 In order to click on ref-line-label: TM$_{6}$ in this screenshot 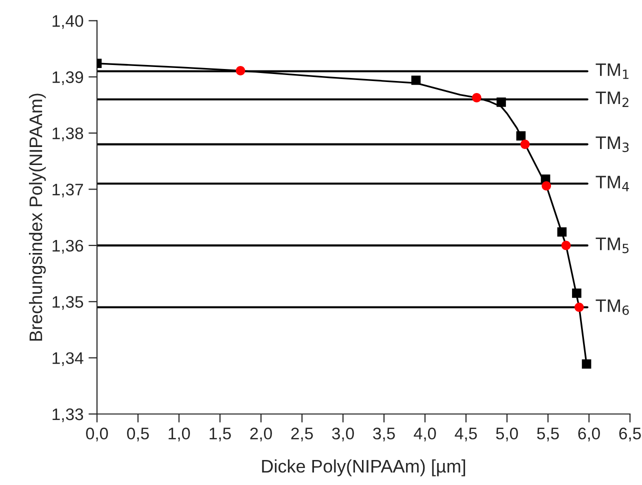, I will do `click(612, 307)`.